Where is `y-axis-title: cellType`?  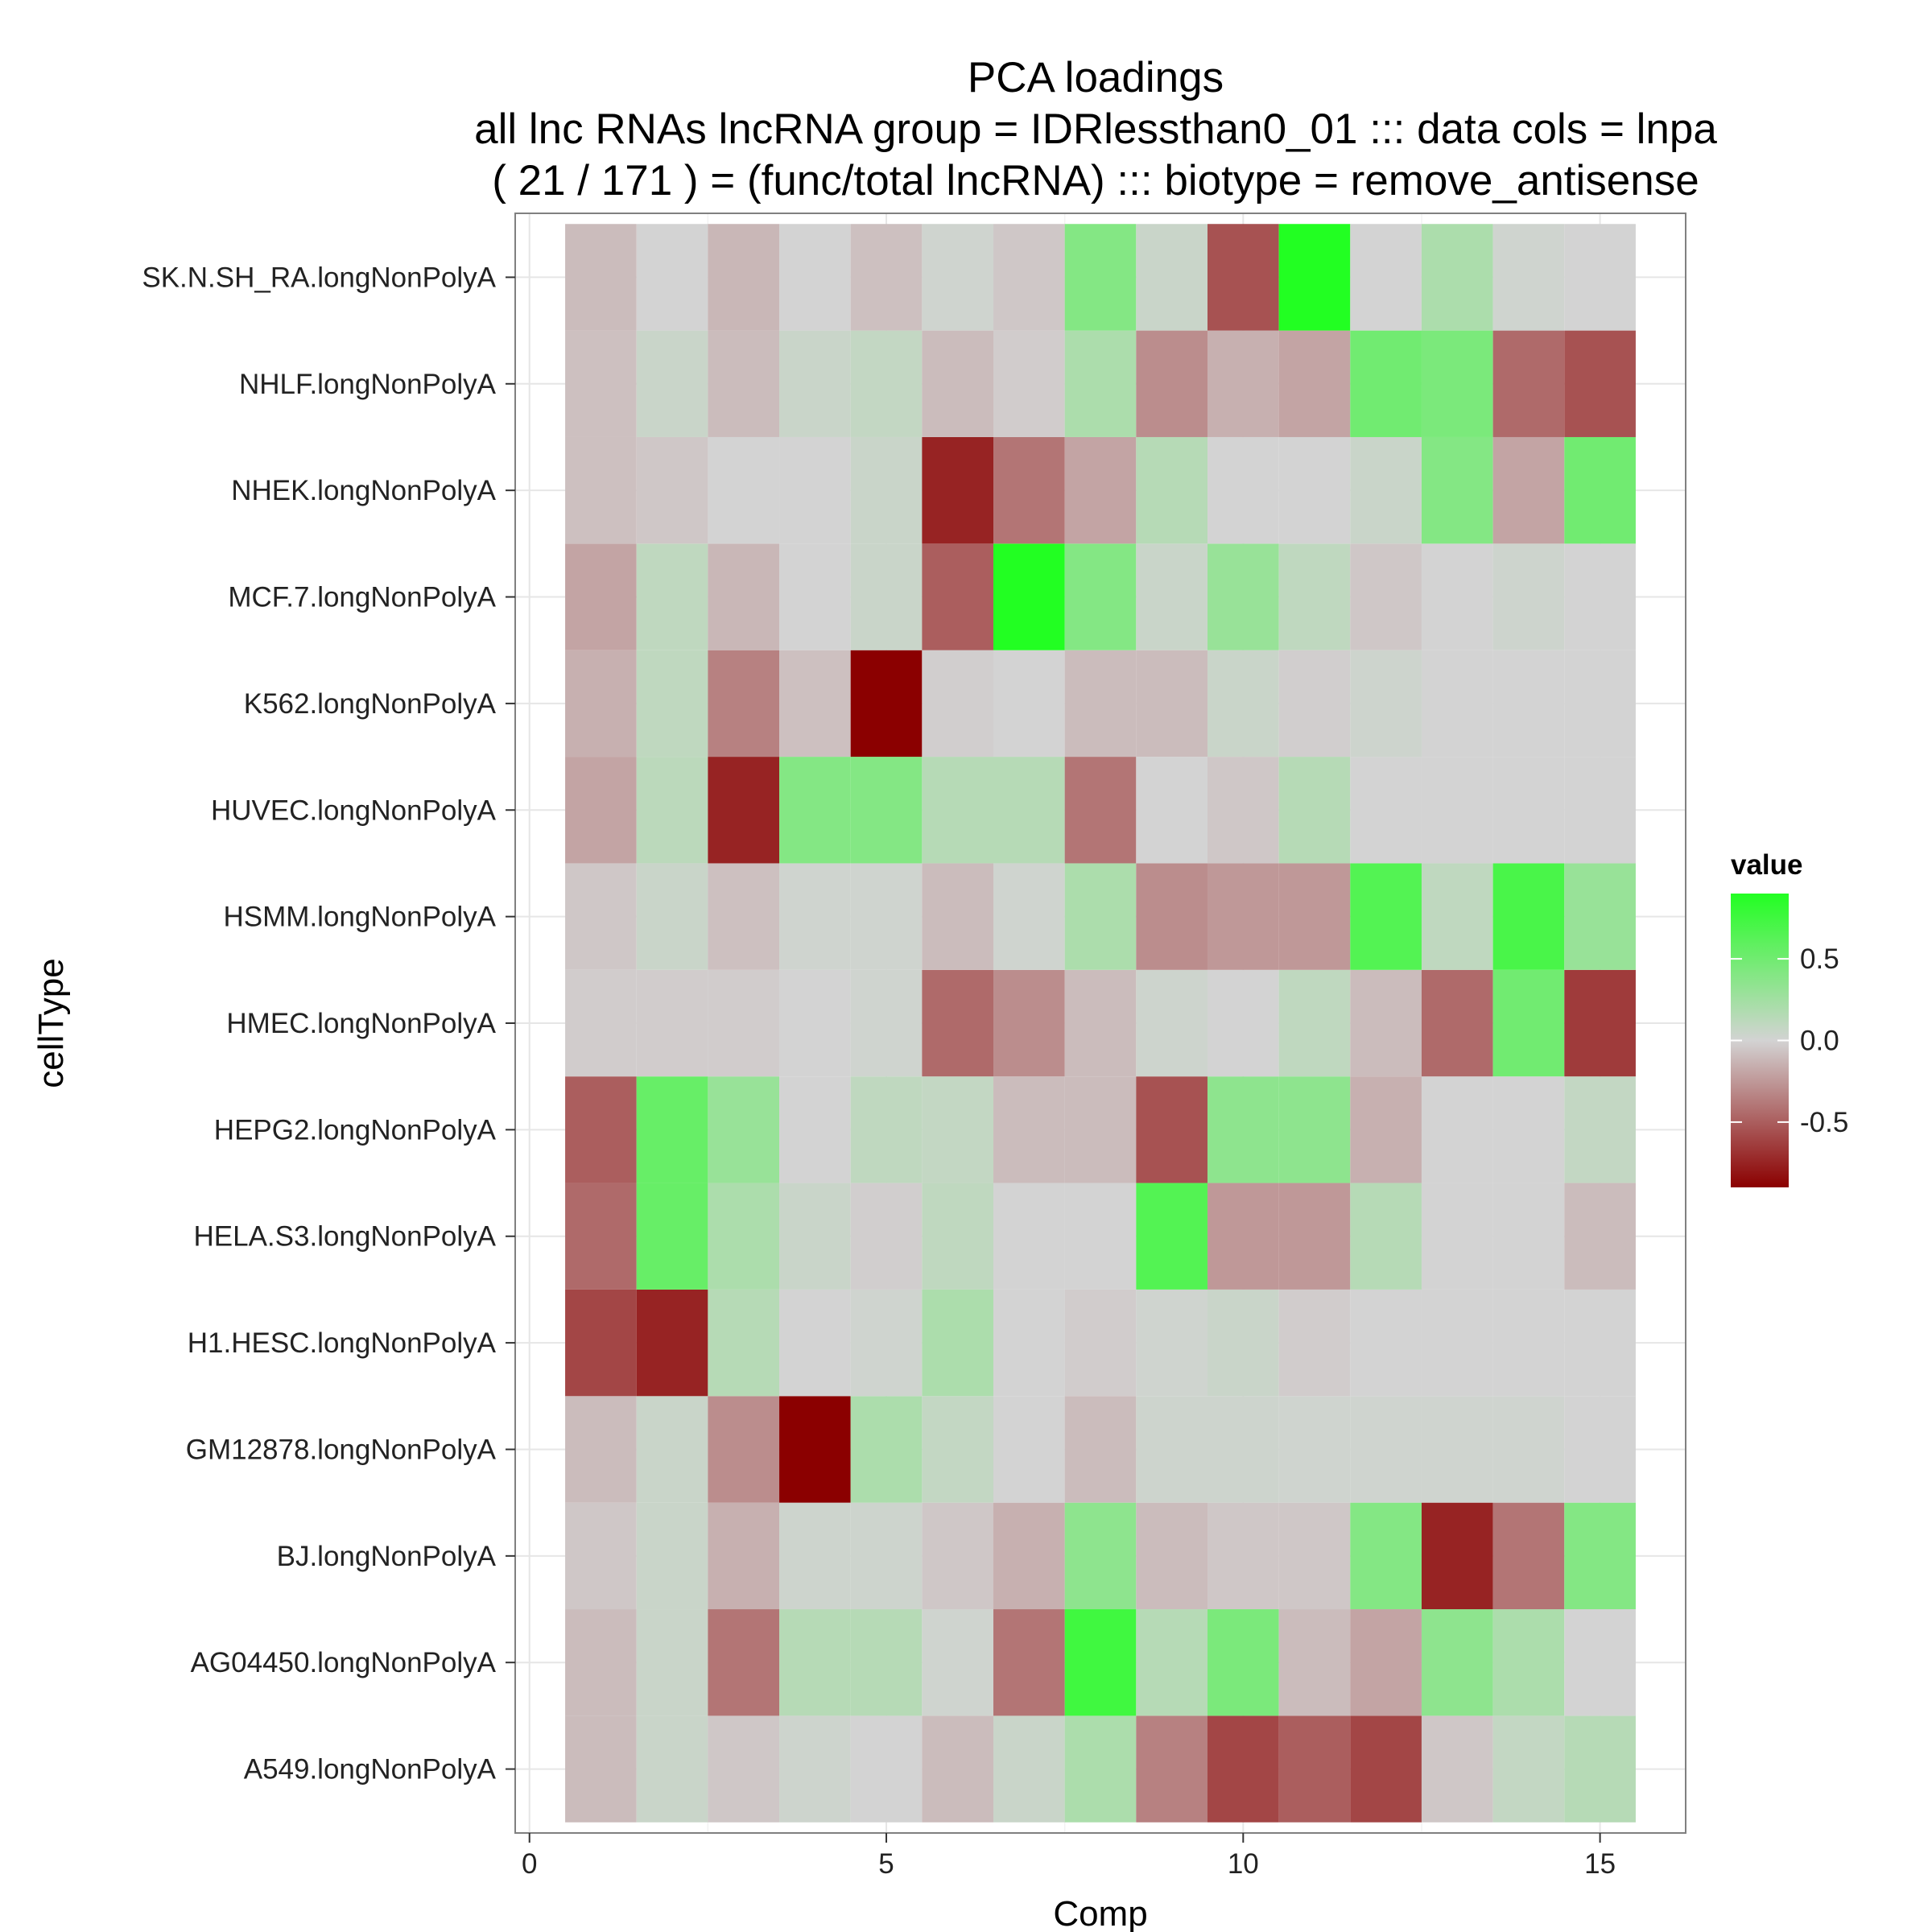 y-axis-title: cellType is located at coordinates (51, 1023).